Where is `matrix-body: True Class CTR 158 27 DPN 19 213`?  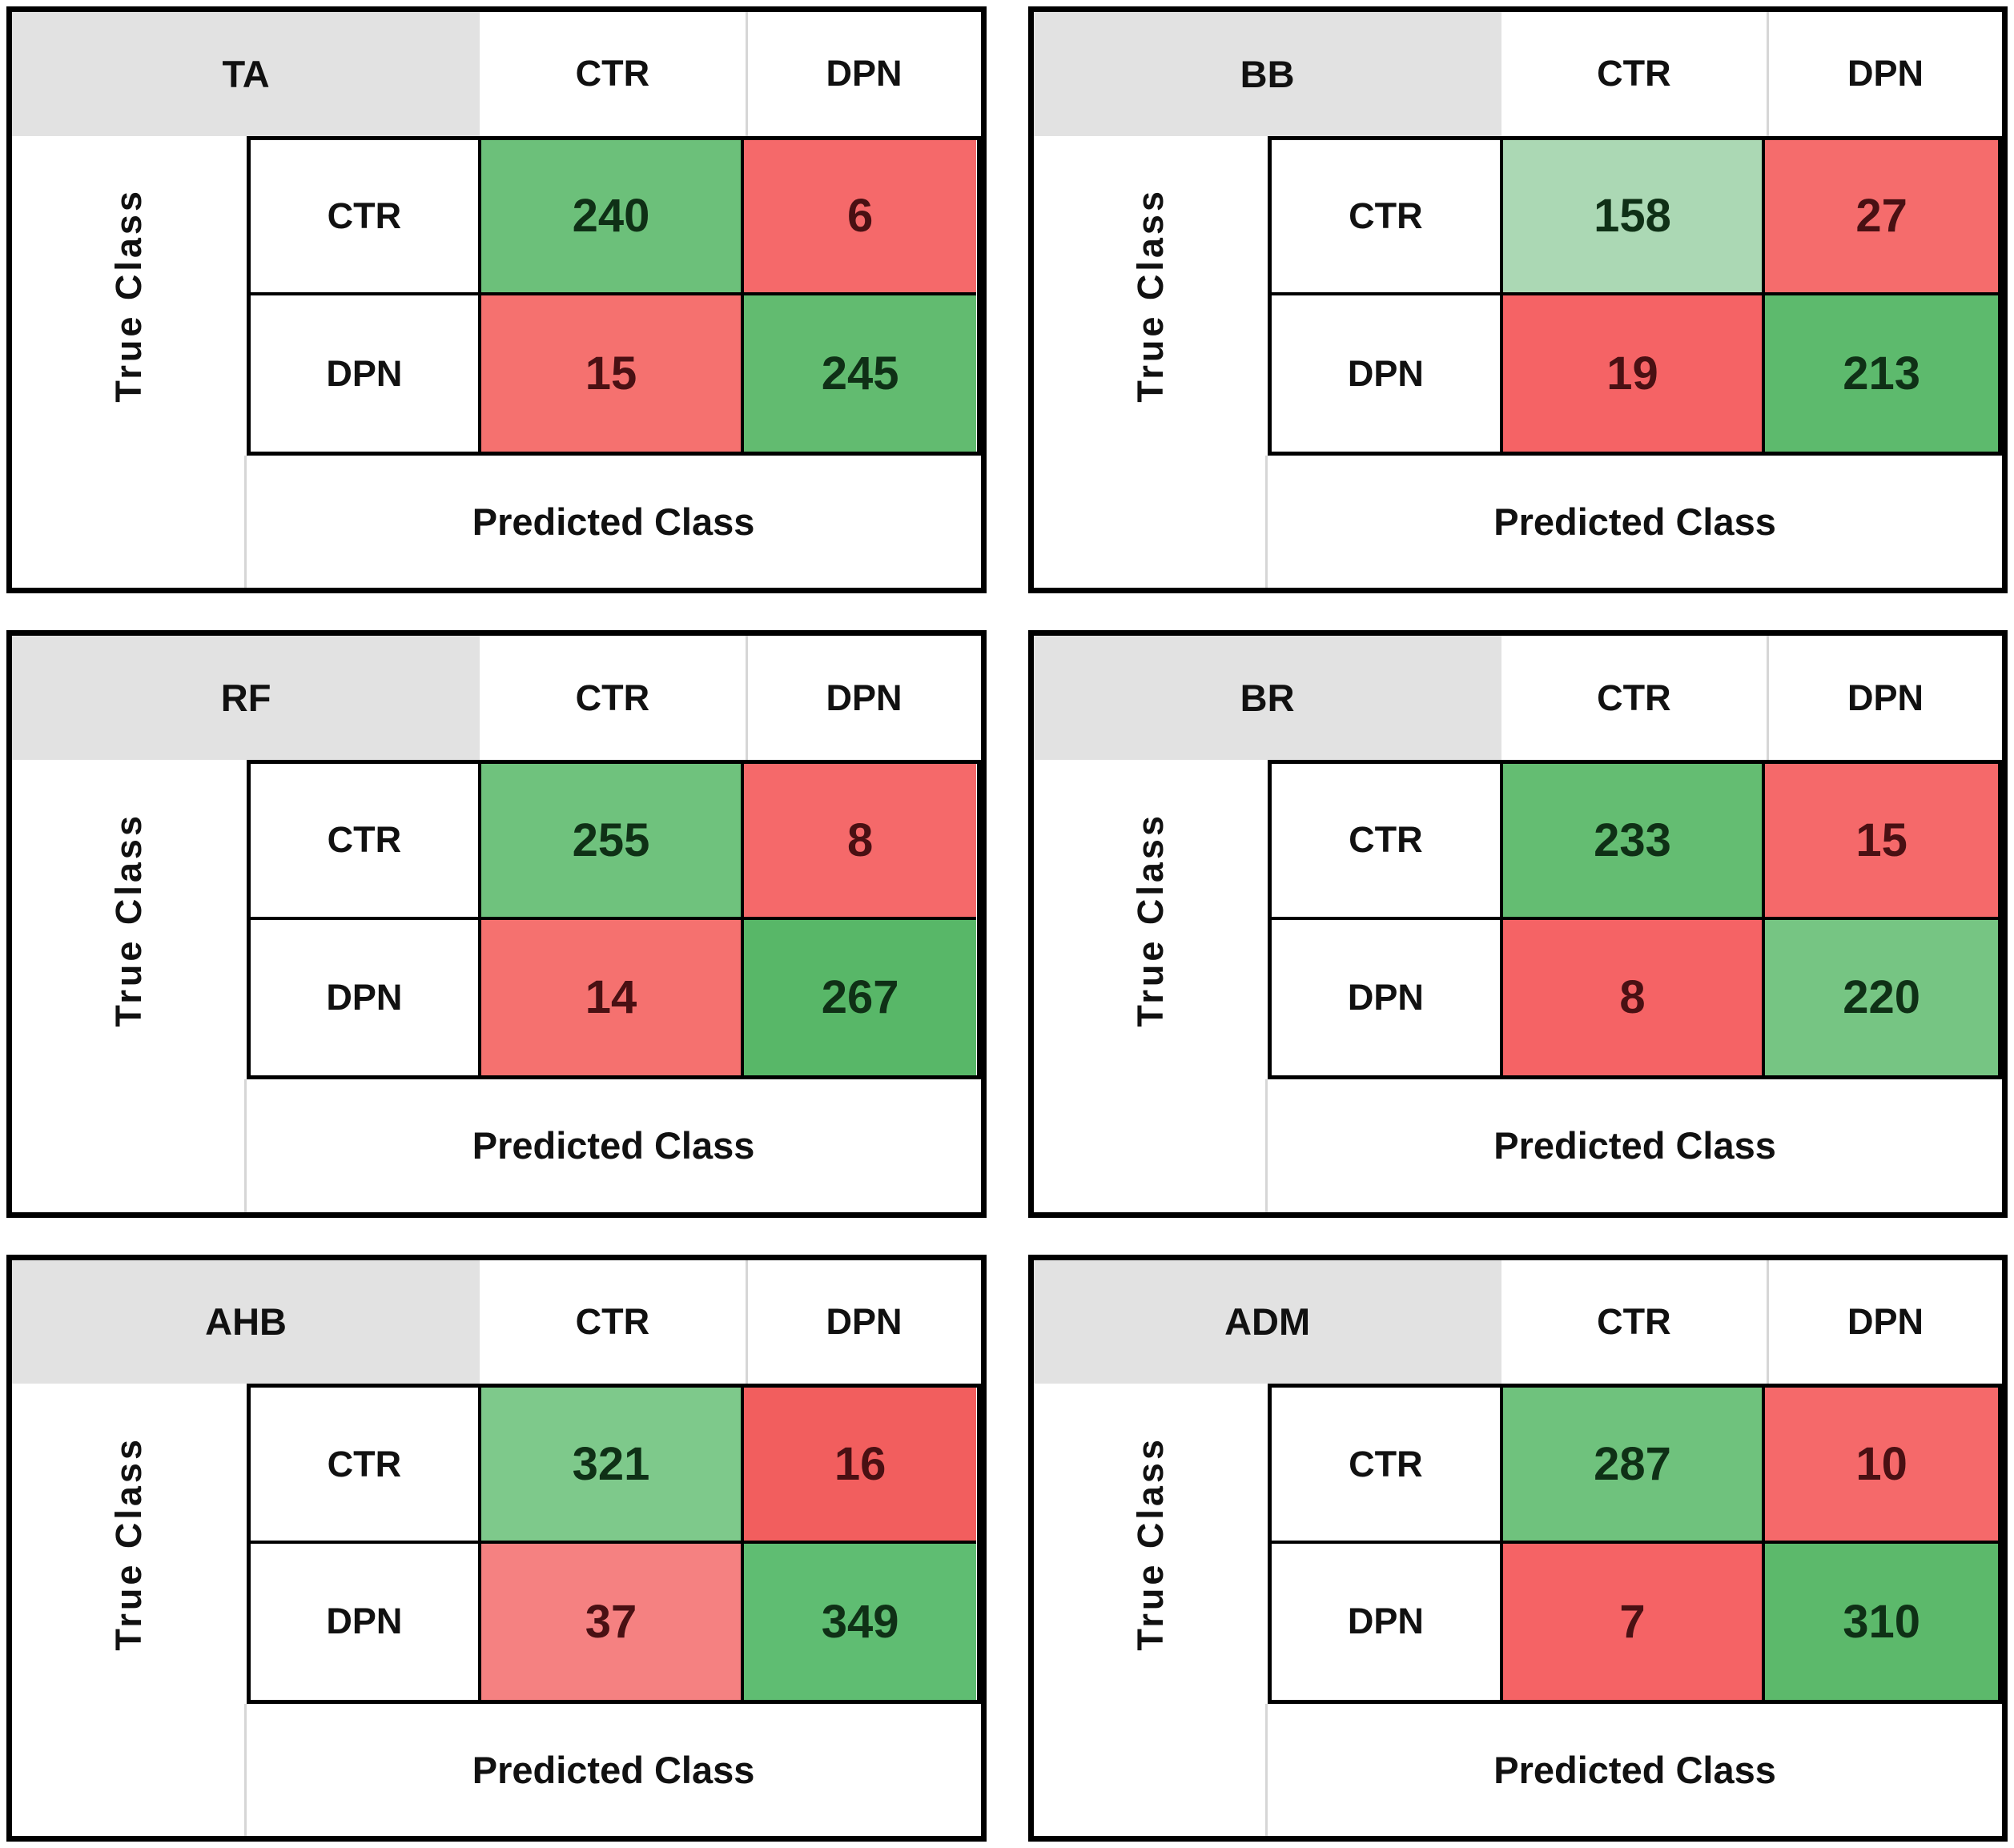 matrix-body: True Class CTR 158 27 DPN 19 213 is located at coordinates (1518, 296).